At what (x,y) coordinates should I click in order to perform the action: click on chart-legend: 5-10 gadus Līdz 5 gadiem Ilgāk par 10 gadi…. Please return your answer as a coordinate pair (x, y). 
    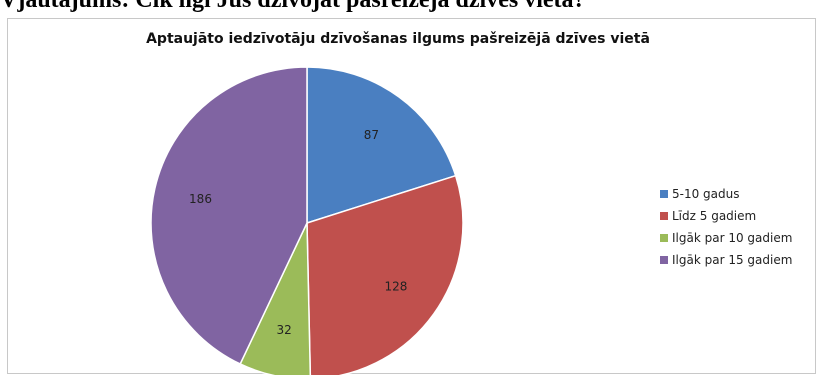
    Looking at the image, I should click on (726, 227).